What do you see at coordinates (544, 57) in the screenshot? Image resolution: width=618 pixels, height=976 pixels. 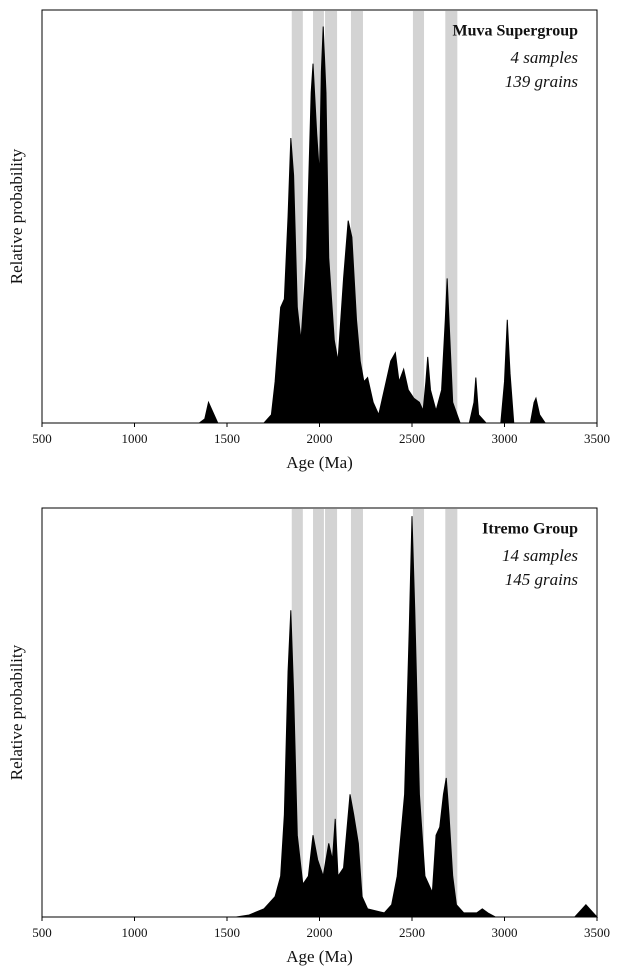 I see `annotation: 4 samples` at bounding box center [544, 57].